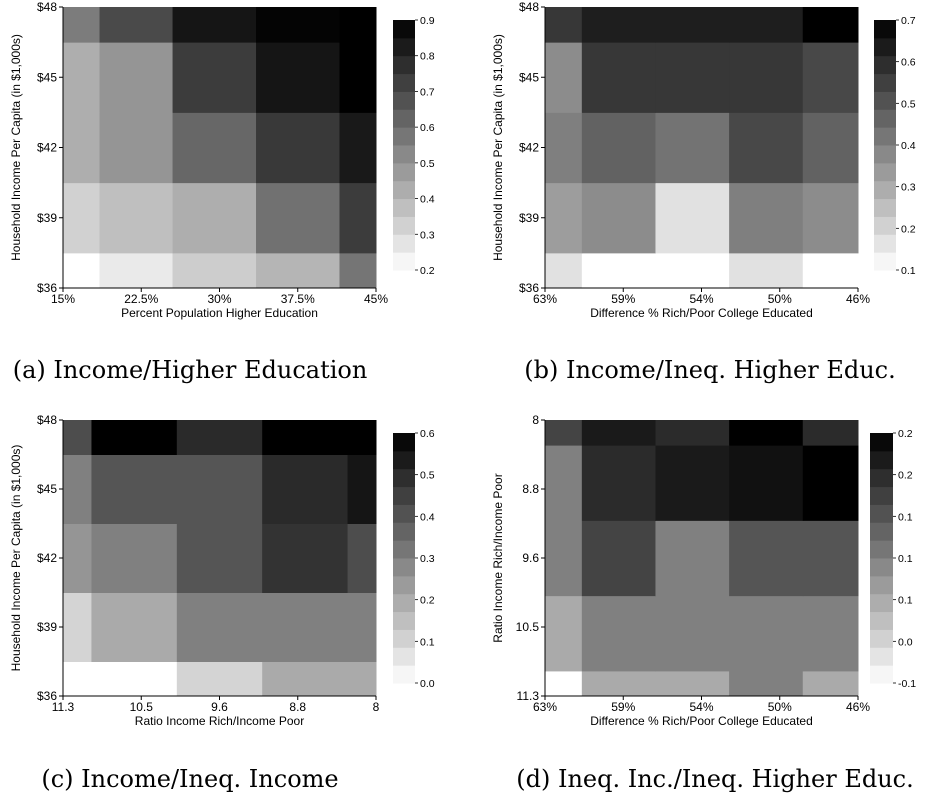 The height and width of the screenshot is (799, 929). What do you see at coordinates (908, 21) in the screenshot?
I see `colorbar-tick-label: 0.7` at bounding box center [908, 21].